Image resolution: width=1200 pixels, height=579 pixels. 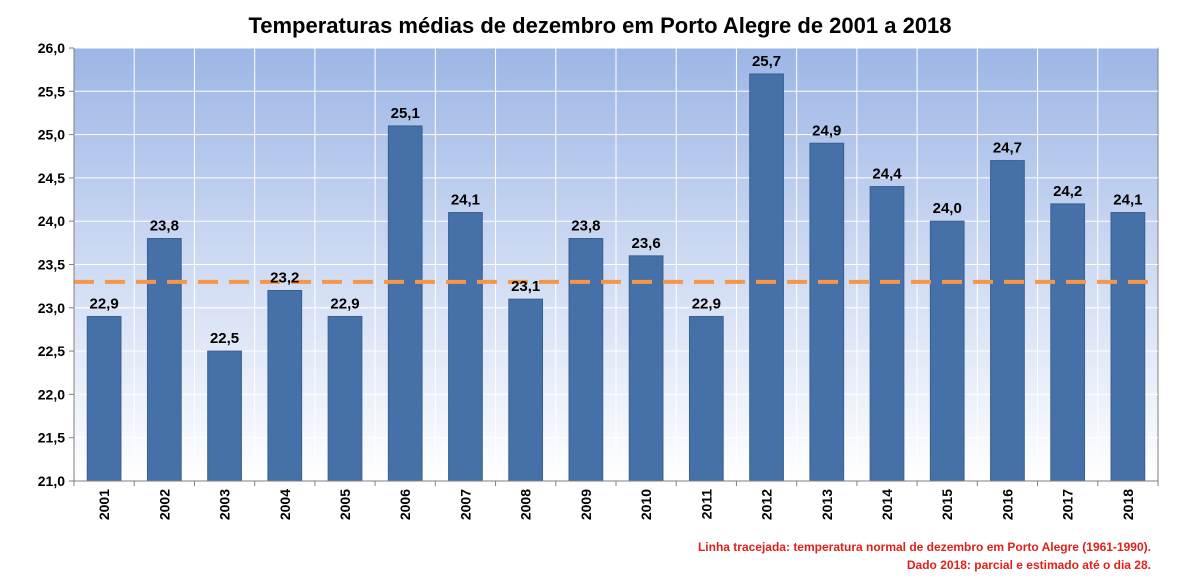 What do you see at coordinates (706, 398) in the screenshot?
I see `bar-2011` at bounding box center [706, 398].